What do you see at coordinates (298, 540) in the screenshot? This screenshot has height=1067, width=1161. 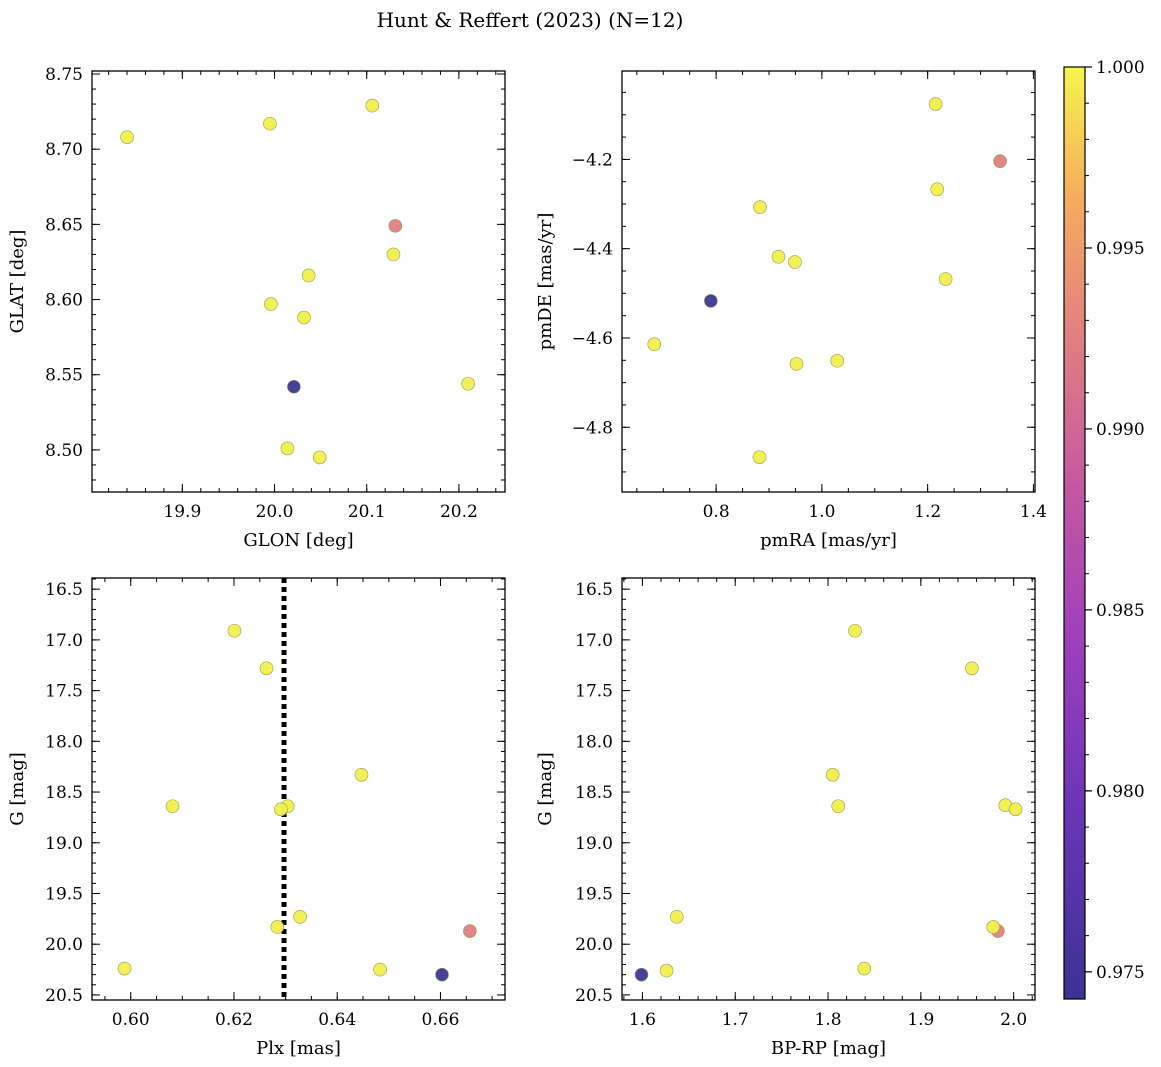 I see `x-axis-label: GLON [deg]` at bounding box center [298, 540].